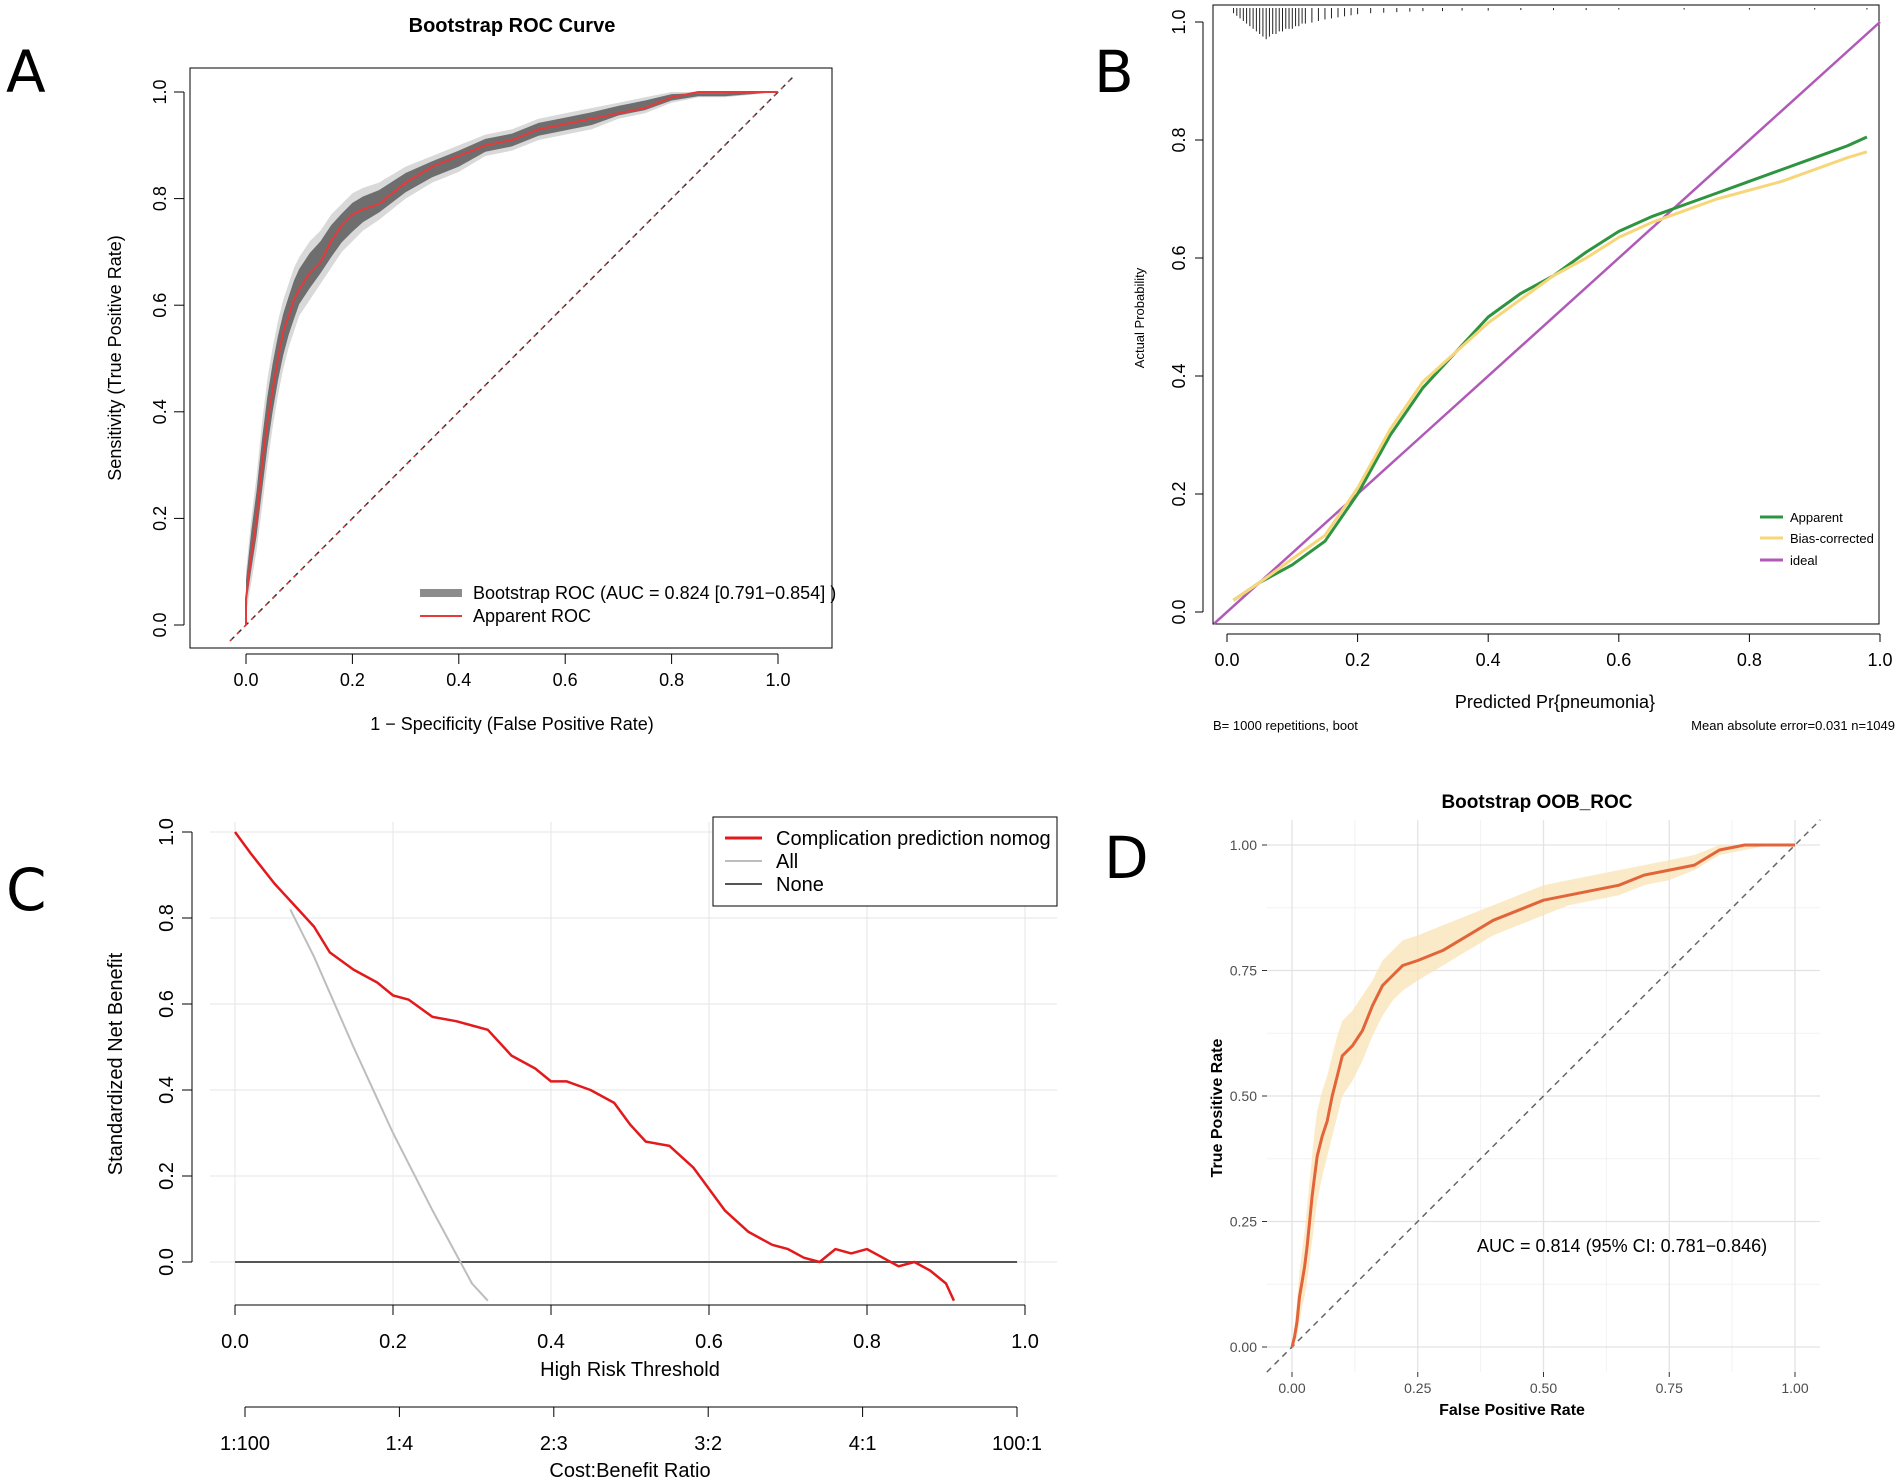 Image resolution: width=1902 pixels, height=1484 pixels. I want to click on panel-d-x-tick-label: 0.00, so click(1291, 1388).